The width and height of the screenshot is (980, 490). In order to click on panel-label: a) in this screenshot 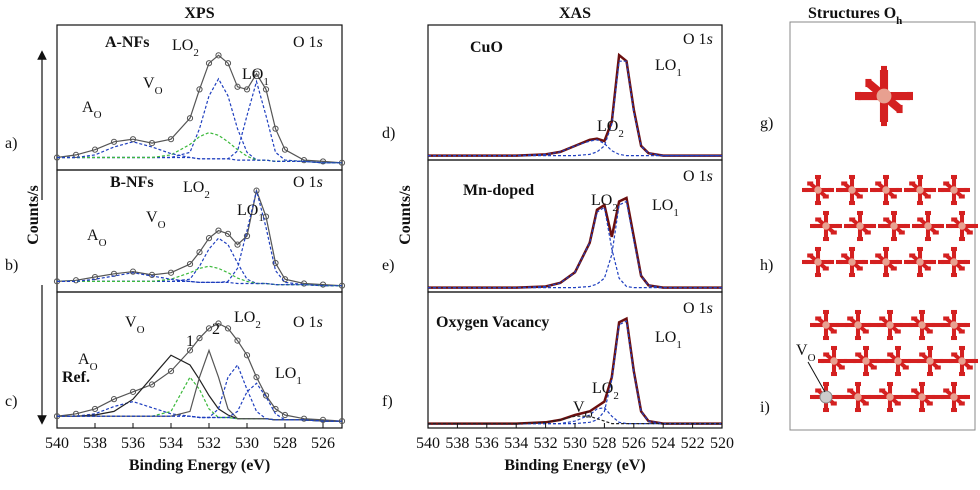, I will do `click(11, 143)`.